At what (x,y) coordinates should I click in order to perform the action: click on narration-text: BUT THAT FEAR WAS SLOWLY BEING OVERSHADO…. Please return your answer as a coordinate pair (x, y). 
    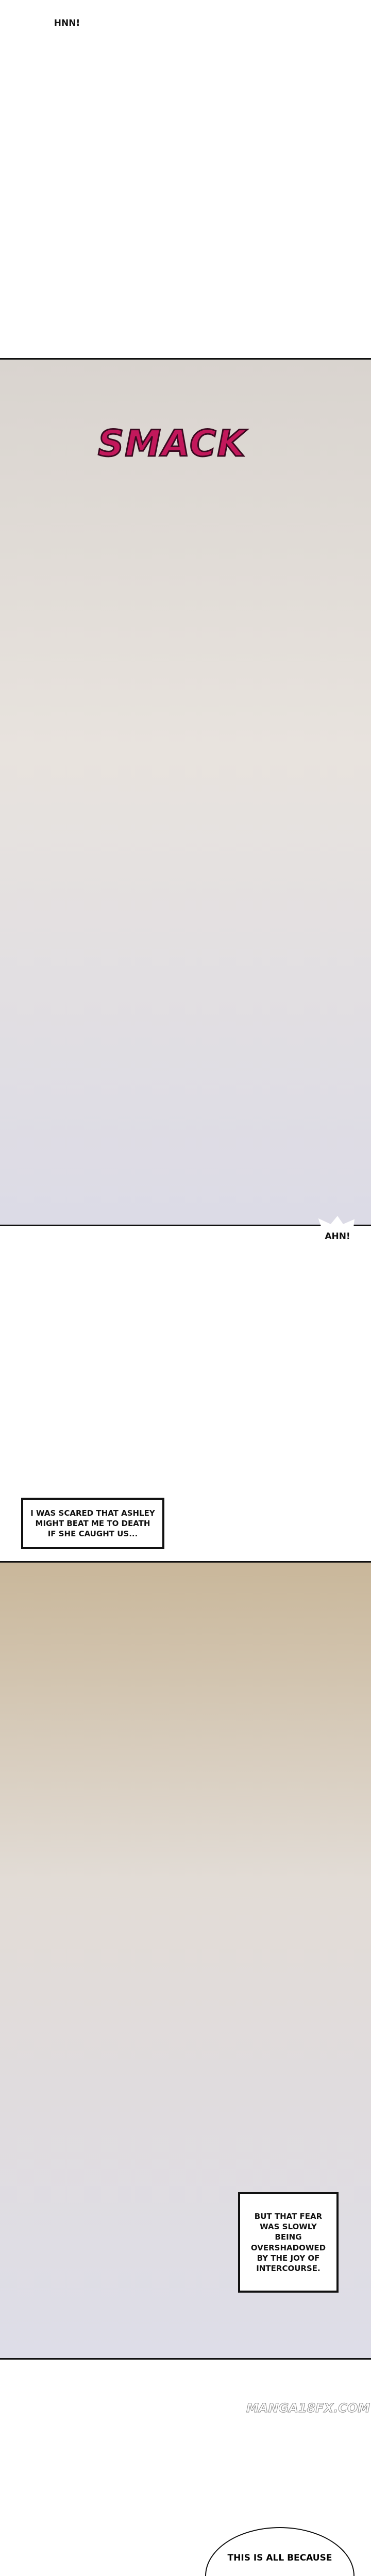
    Looking at the image, I should click on (288, 2242).